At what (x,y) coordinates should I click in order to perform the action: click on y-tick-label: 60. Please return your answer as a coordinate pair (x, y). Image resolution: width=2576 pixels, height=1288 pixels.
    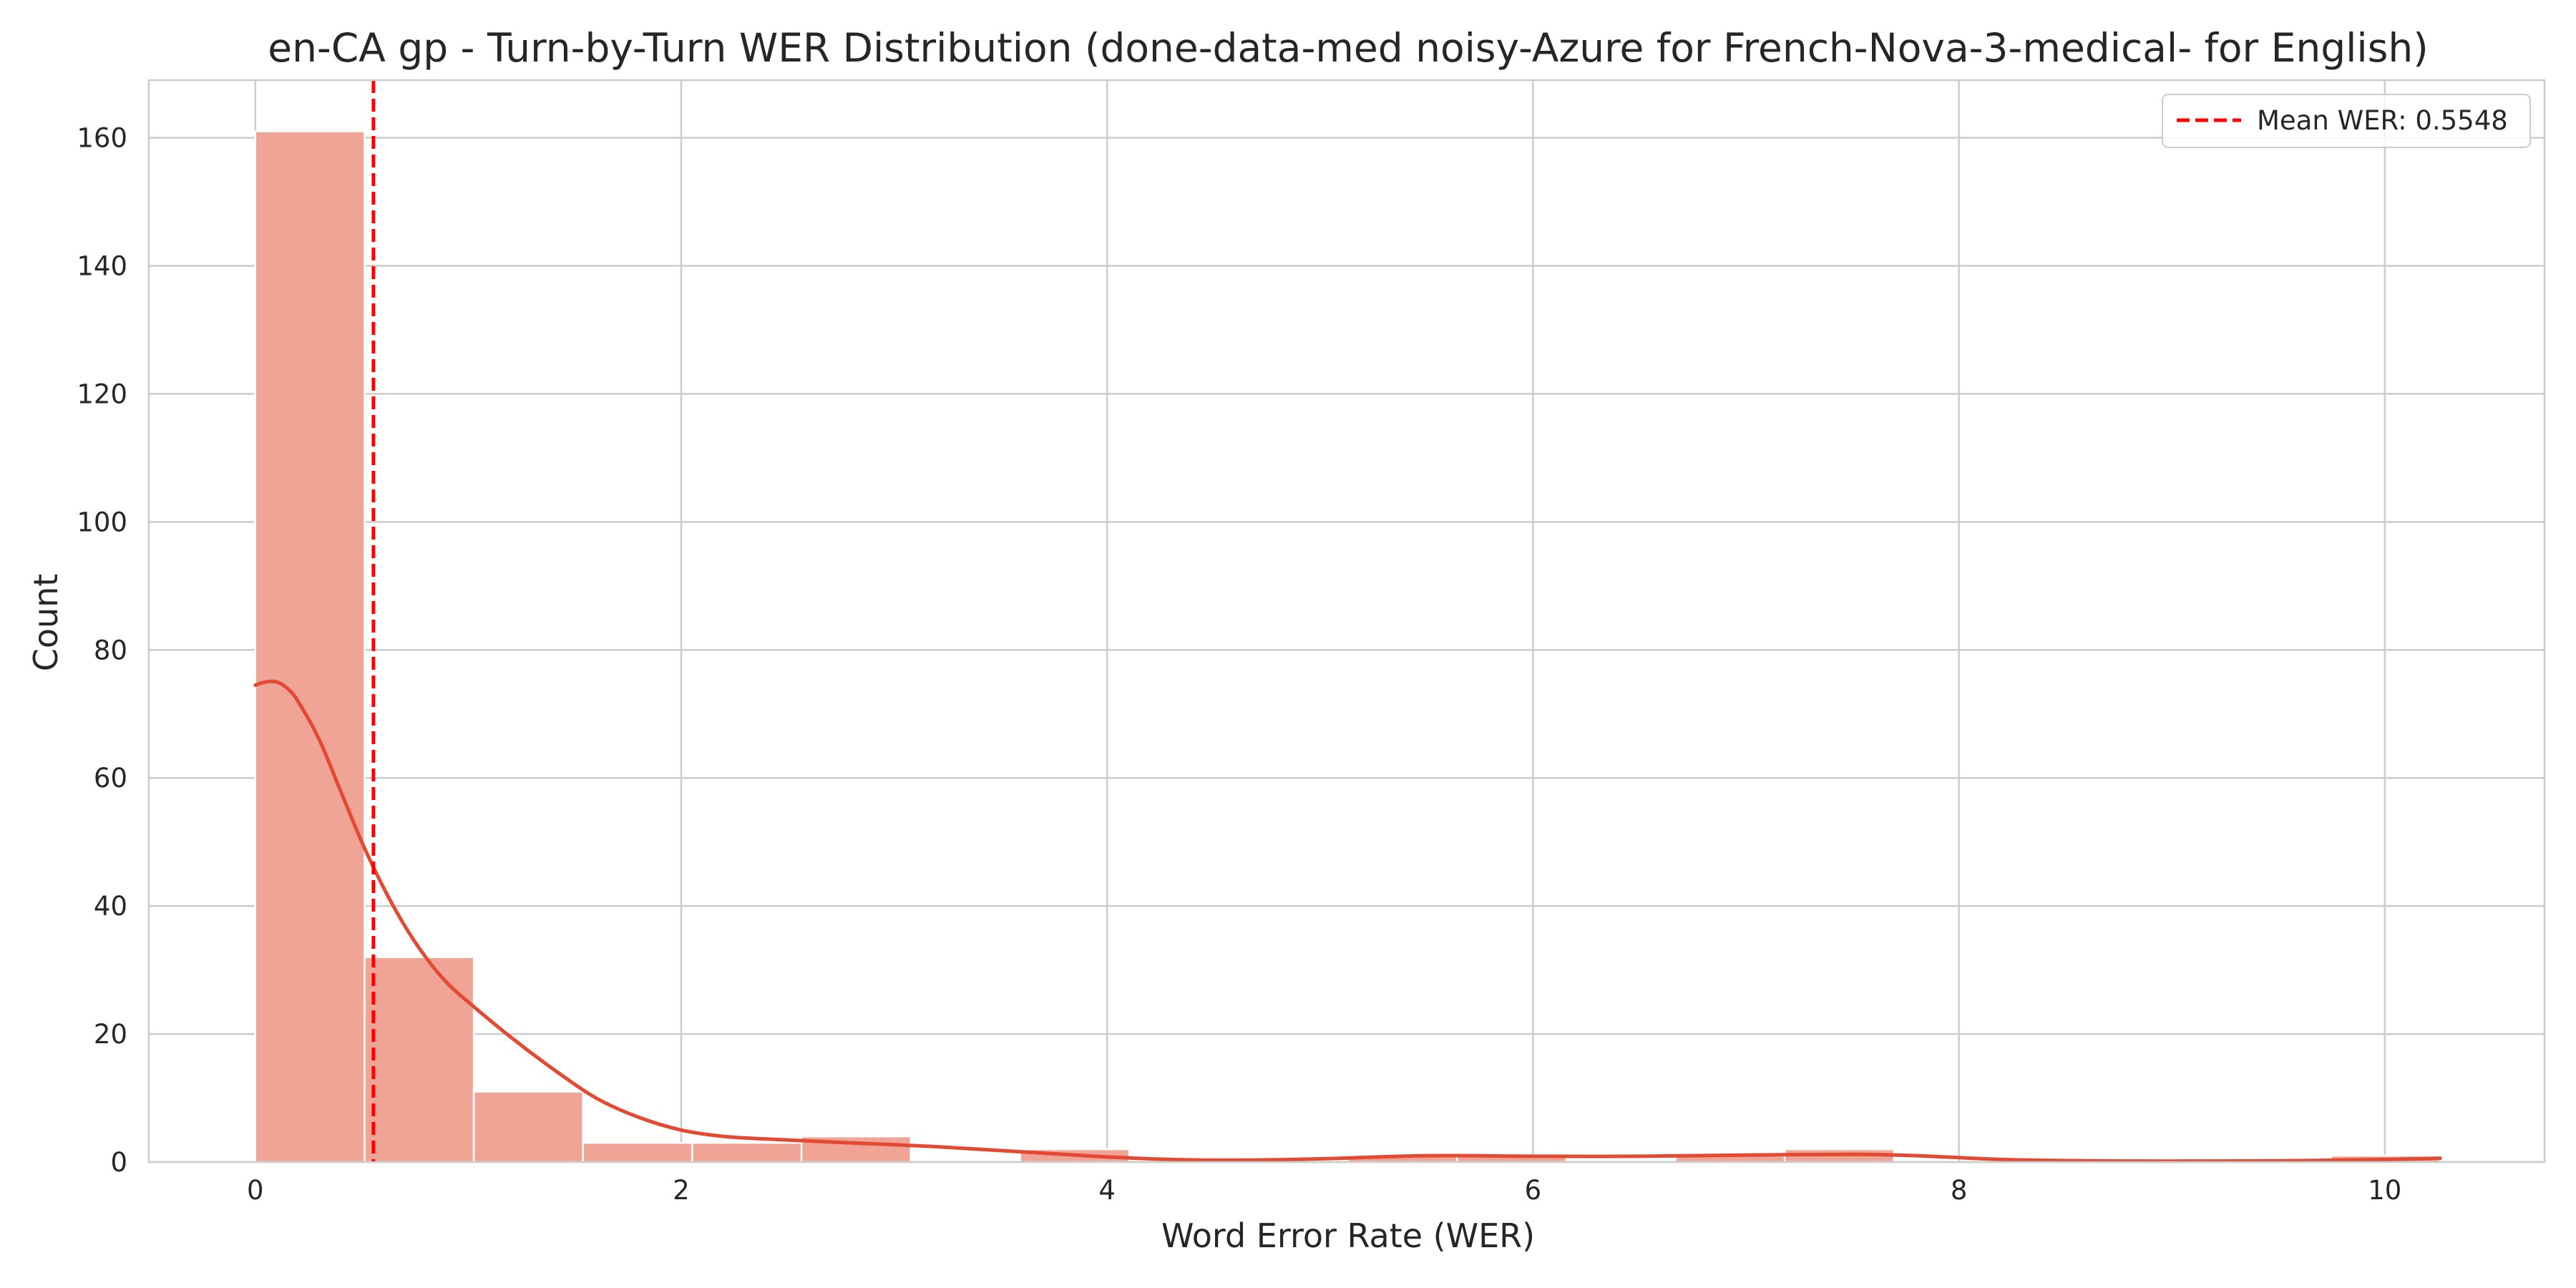
    Looking at the image, I should click on (110, 778).